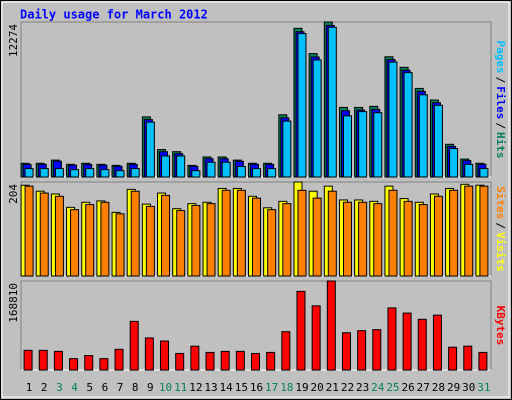 The height and width of the screenshot is (400, 512). Describe the element at coordinates (392, 387) in the screenshot. I see `x-tick-label: 25` at that location.